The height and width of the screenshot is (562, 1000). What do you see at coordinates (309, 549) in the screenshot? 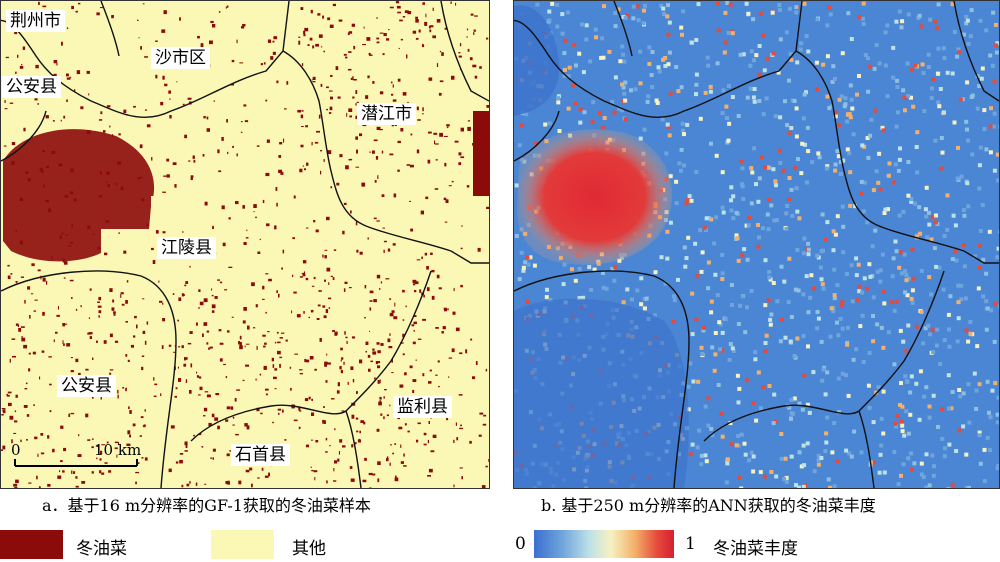
I see `legend-other-label: 其他` at bounding box center [309, 549].